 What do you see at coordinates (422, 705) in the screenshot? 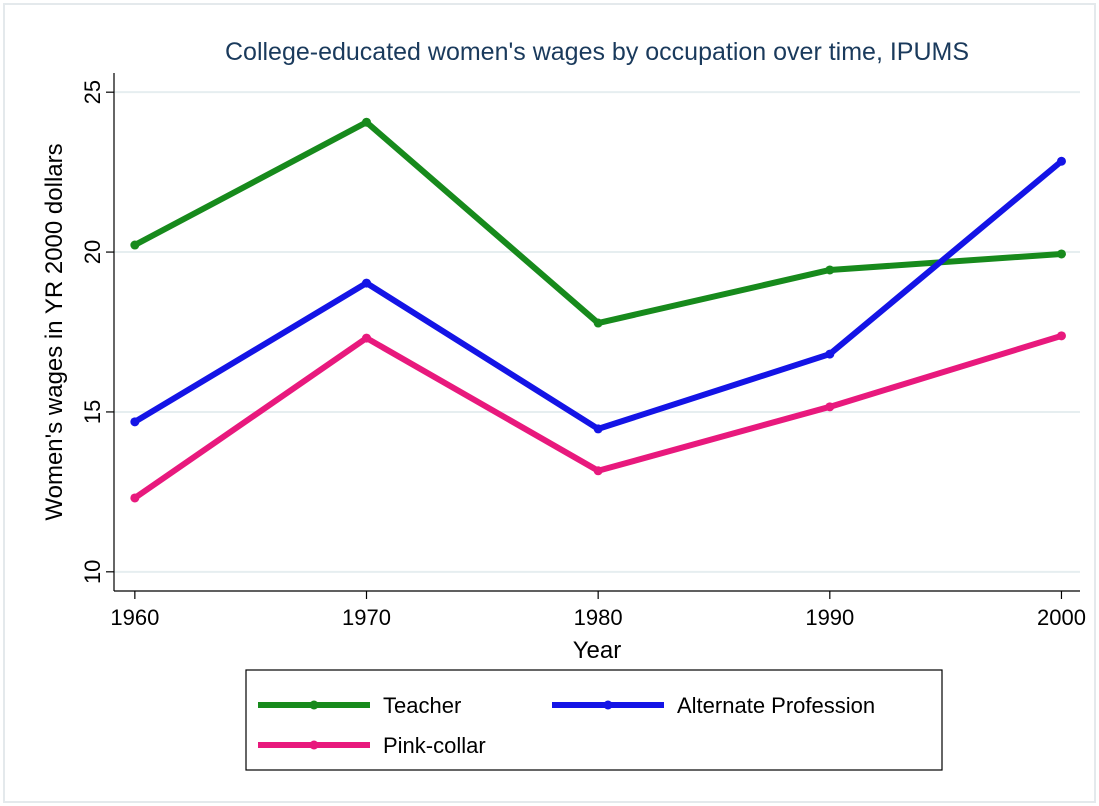
I see `legend-label: Teacher` at bounding box center [422, 705].